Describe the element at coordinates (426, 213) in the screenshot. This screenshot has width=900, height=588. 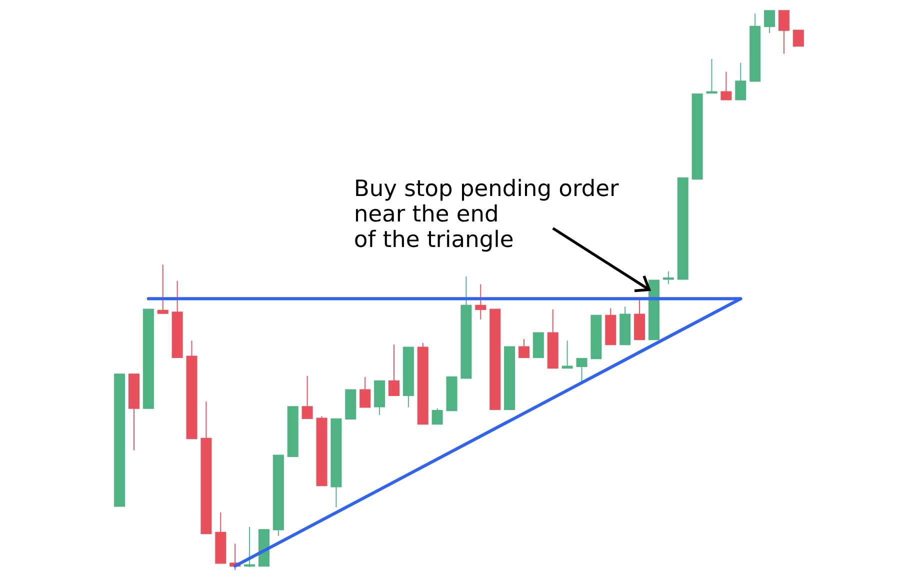
I see `annotation: near the end` at that location.